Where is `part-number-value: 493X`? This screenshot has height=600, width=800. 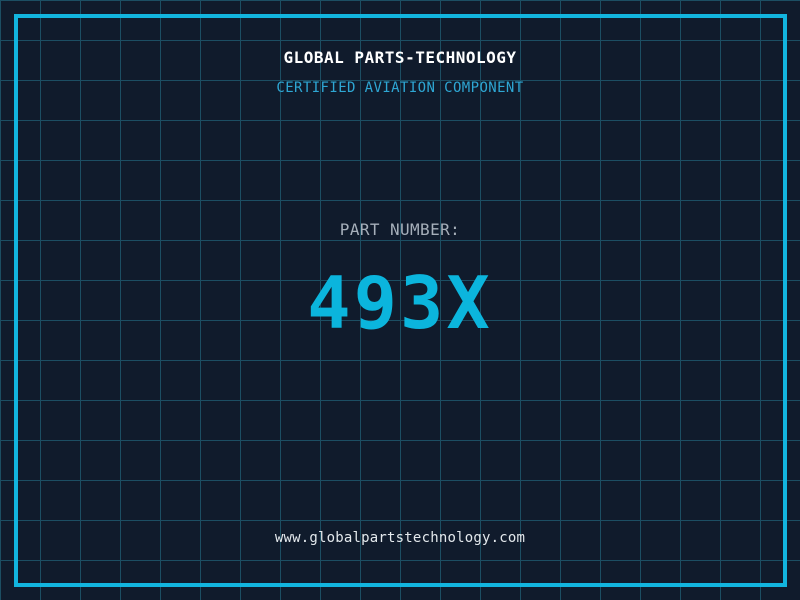 part-number-value: 493X is located at coordinates (400, 303).